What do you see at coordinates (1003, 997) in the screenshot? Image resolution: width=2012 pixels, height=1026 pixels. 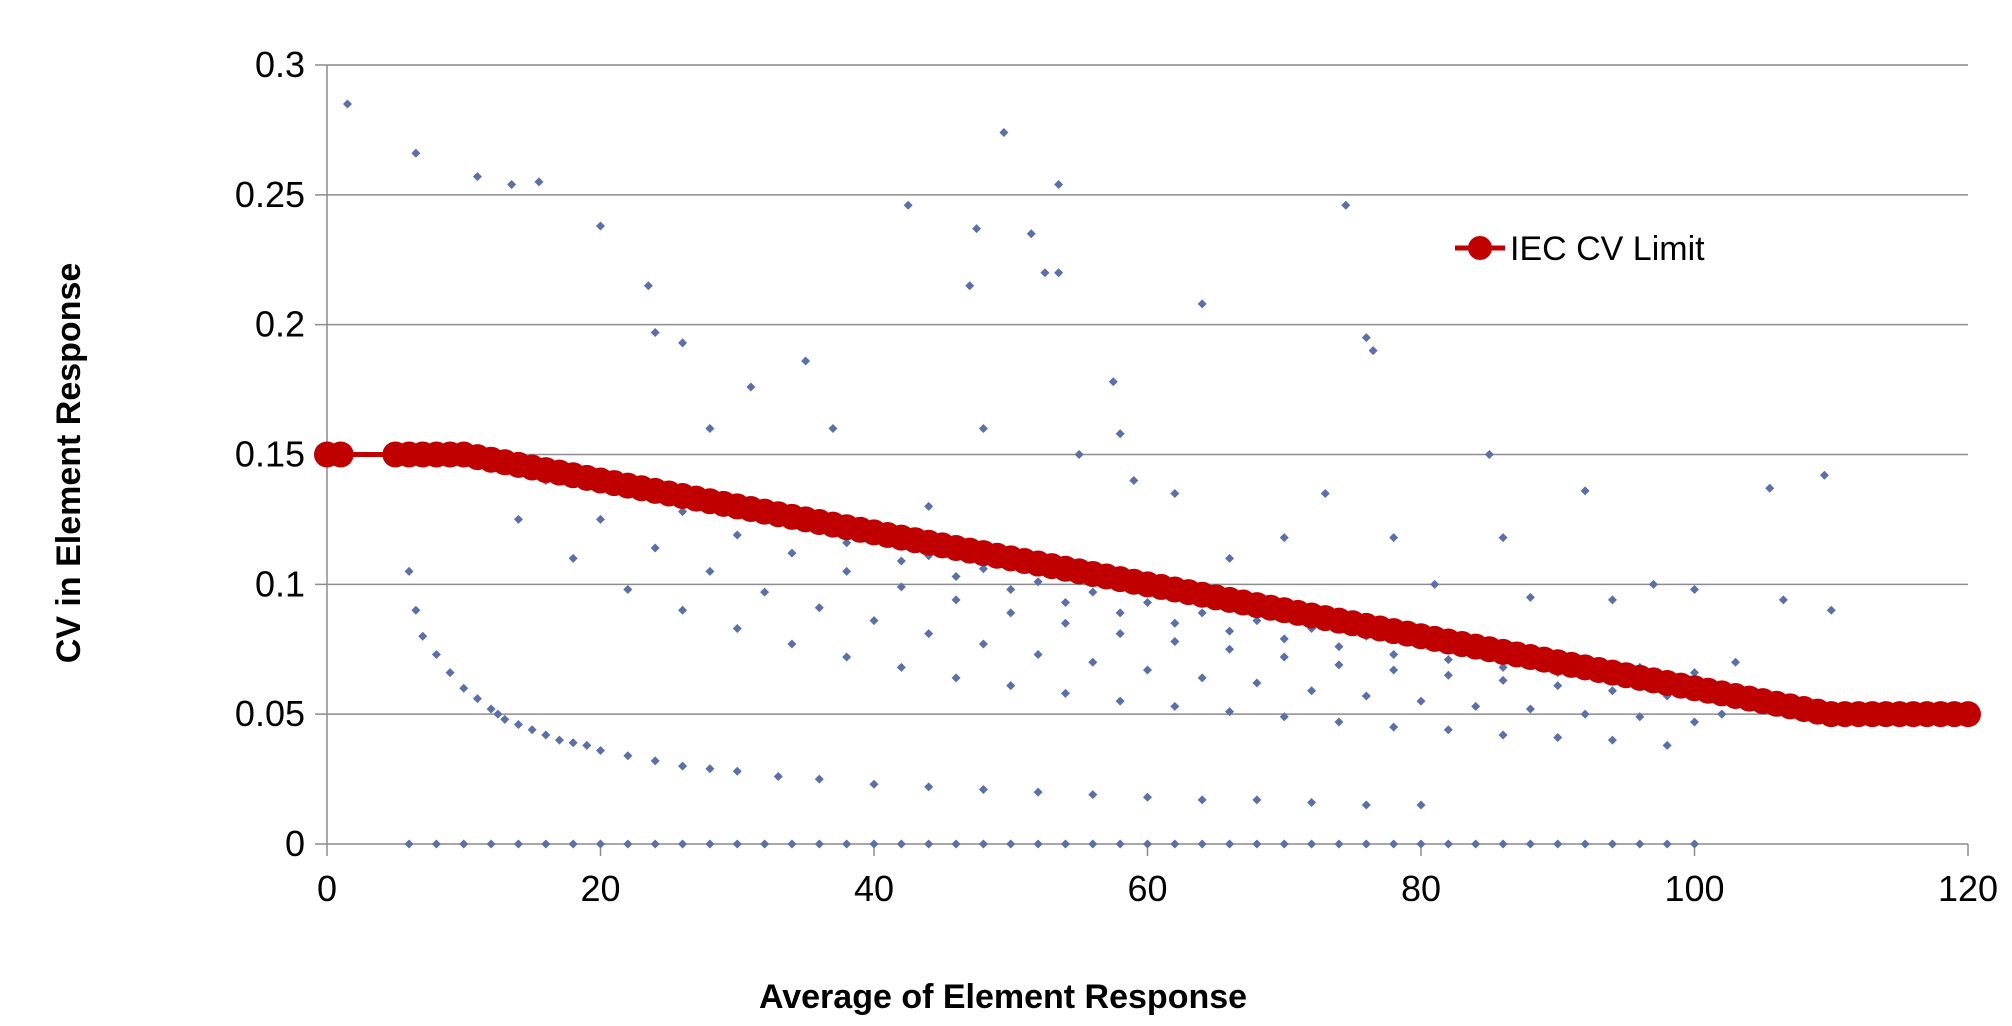 I see `x-axis-title: Average of Element Response` at bounding box center [1003, 997].